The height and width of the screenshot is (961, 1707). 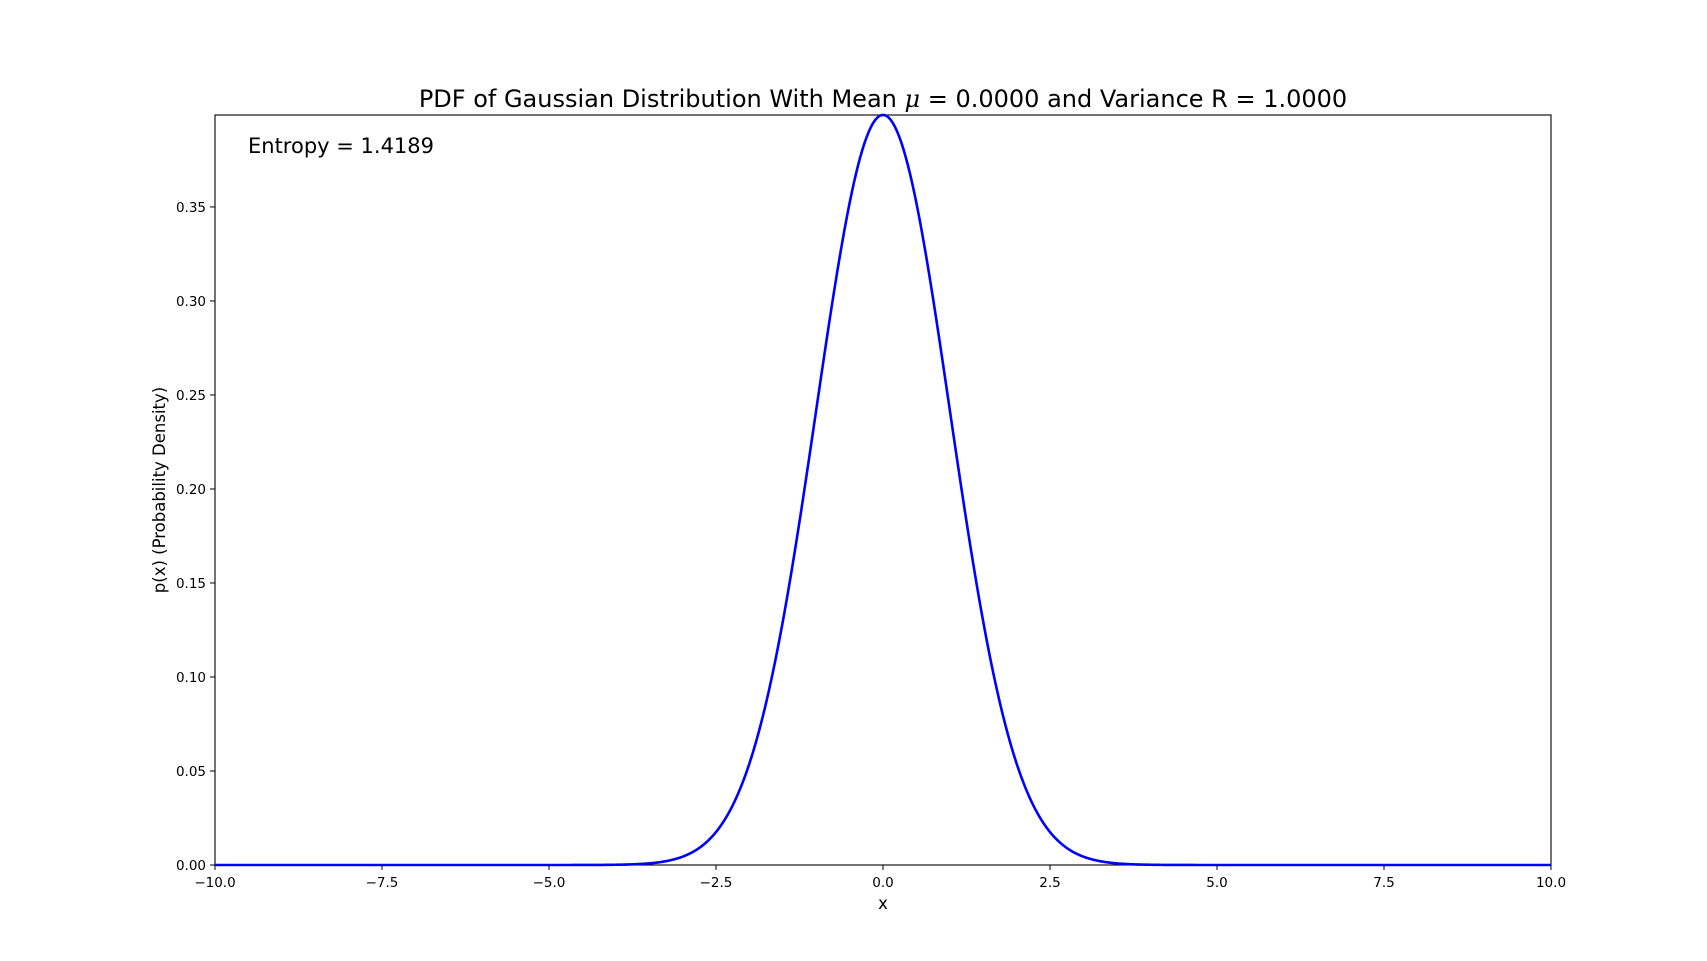 I want to click on y-tick-label: 0.15, so click(x=191, y=584).